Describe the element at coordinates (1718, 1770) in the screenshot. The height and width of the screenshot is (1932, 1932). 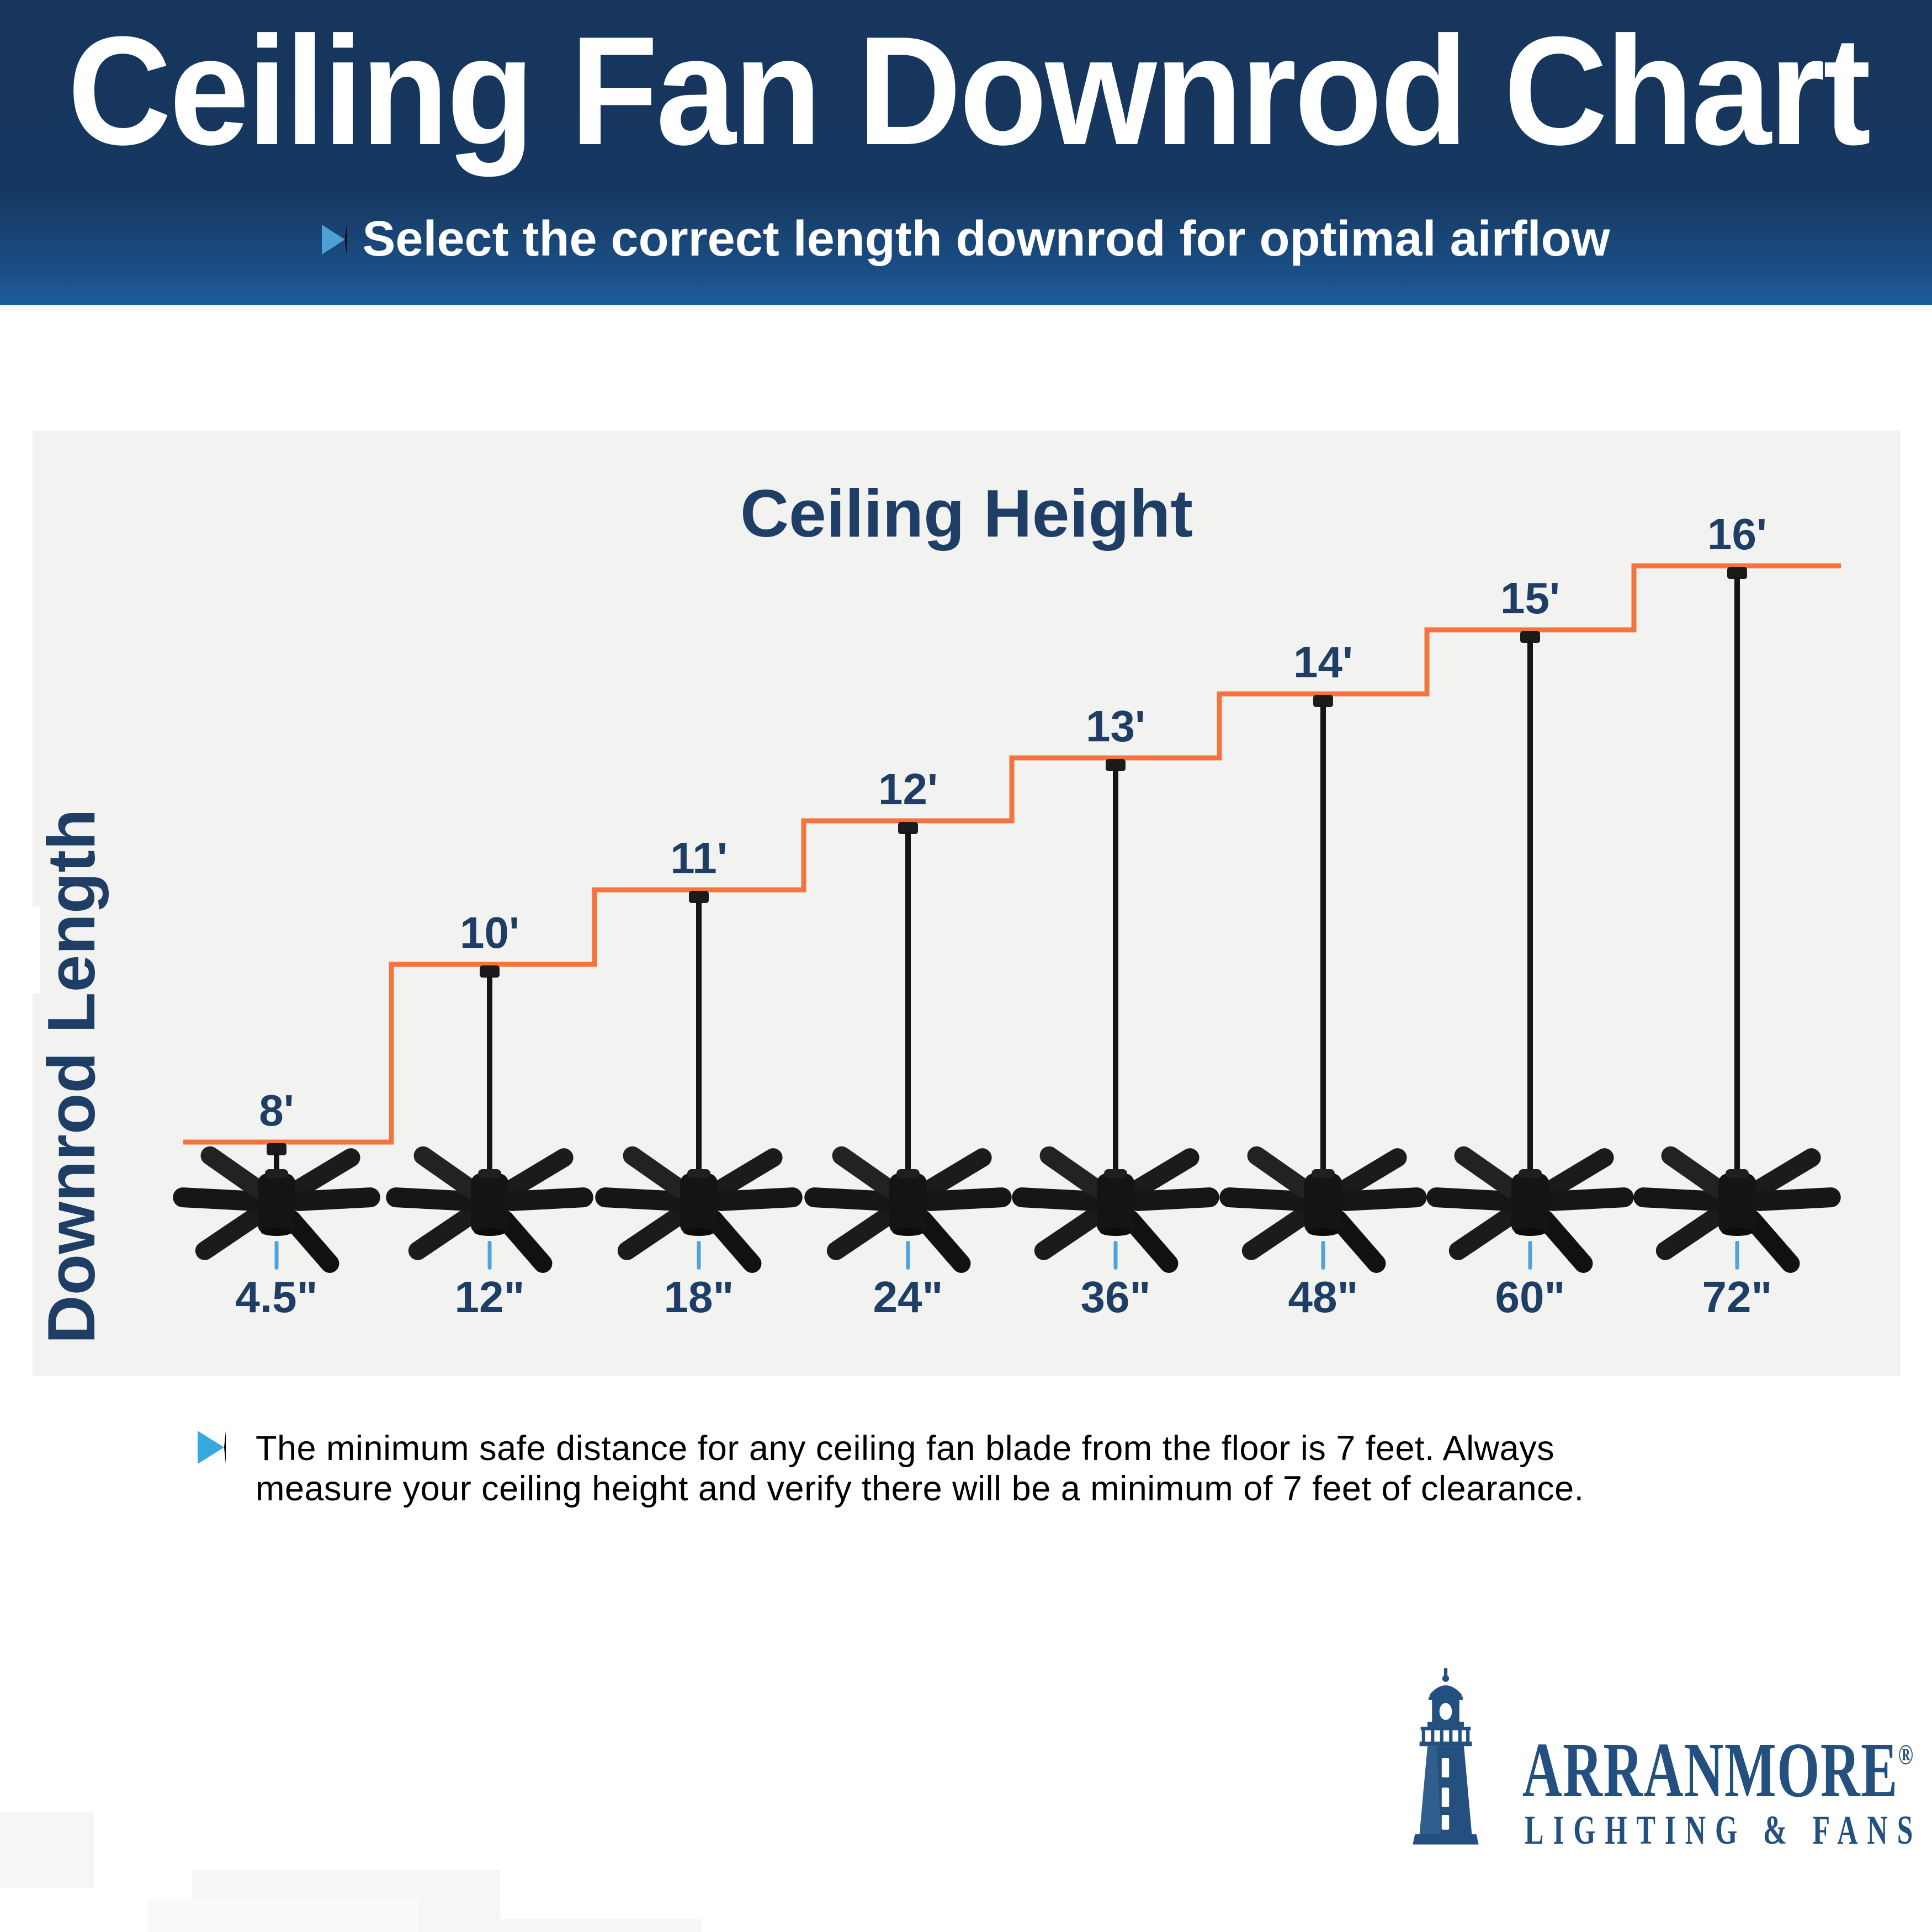
I see `brand-name: ARRANMORE®` at that location.